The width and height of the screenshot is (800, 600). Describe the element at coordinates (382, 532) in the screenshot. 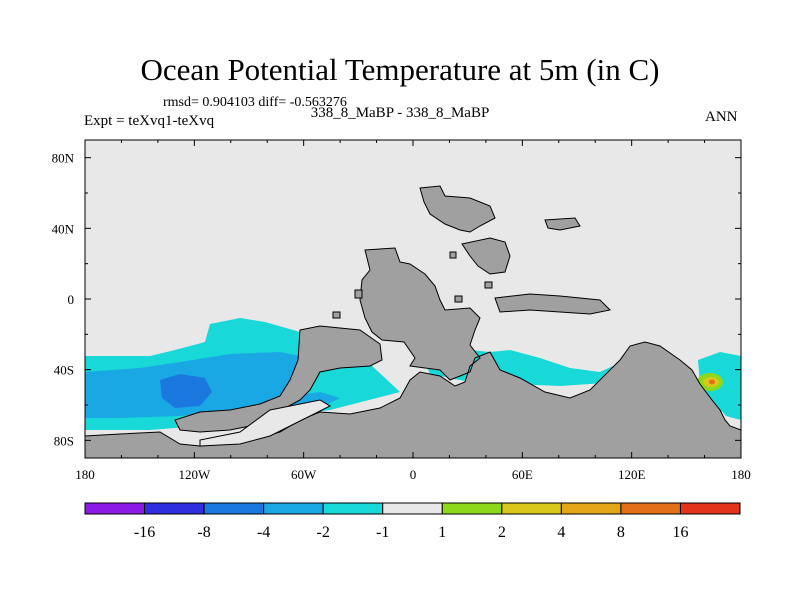

I see `colorbar-label: -1` at that location.